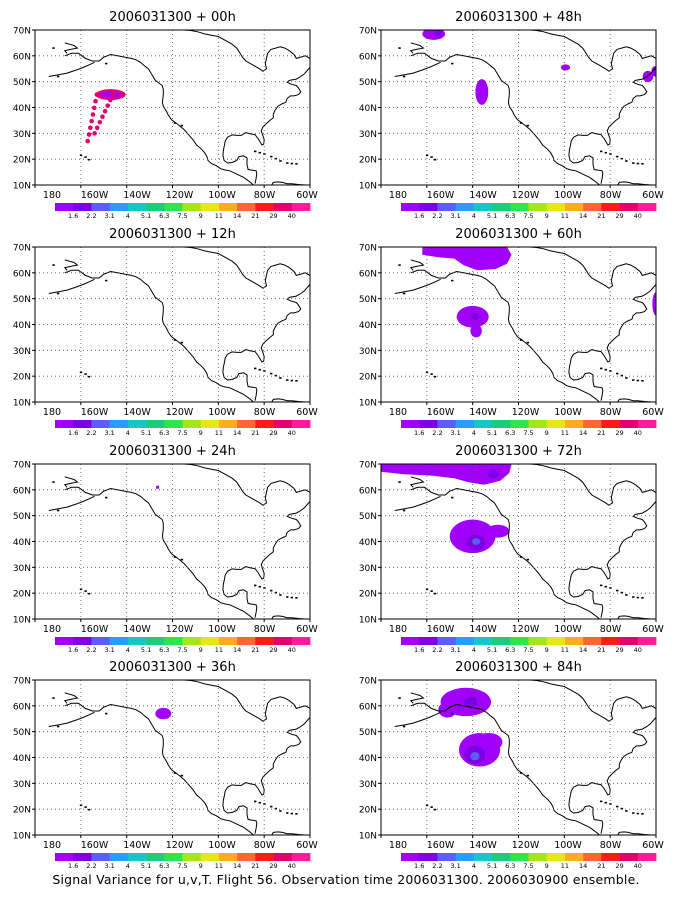  I want to click on colorbar-label: 3.1, so click(109, 650).